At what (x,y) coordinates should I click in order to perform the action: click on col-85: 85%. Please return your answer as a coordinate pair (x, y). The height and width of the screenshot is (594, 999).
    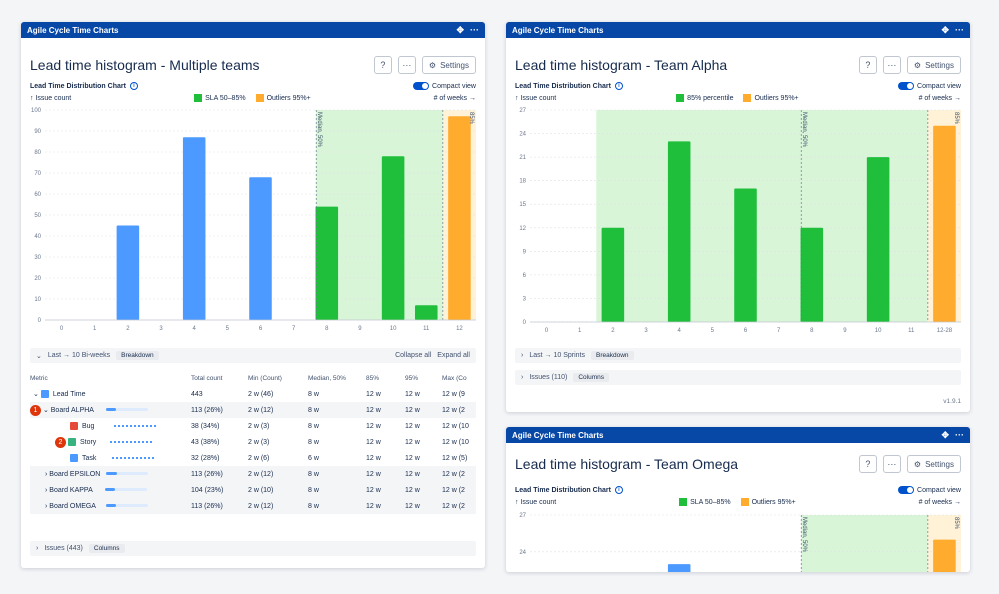
    Looking at the image, I should click on (373, 378).